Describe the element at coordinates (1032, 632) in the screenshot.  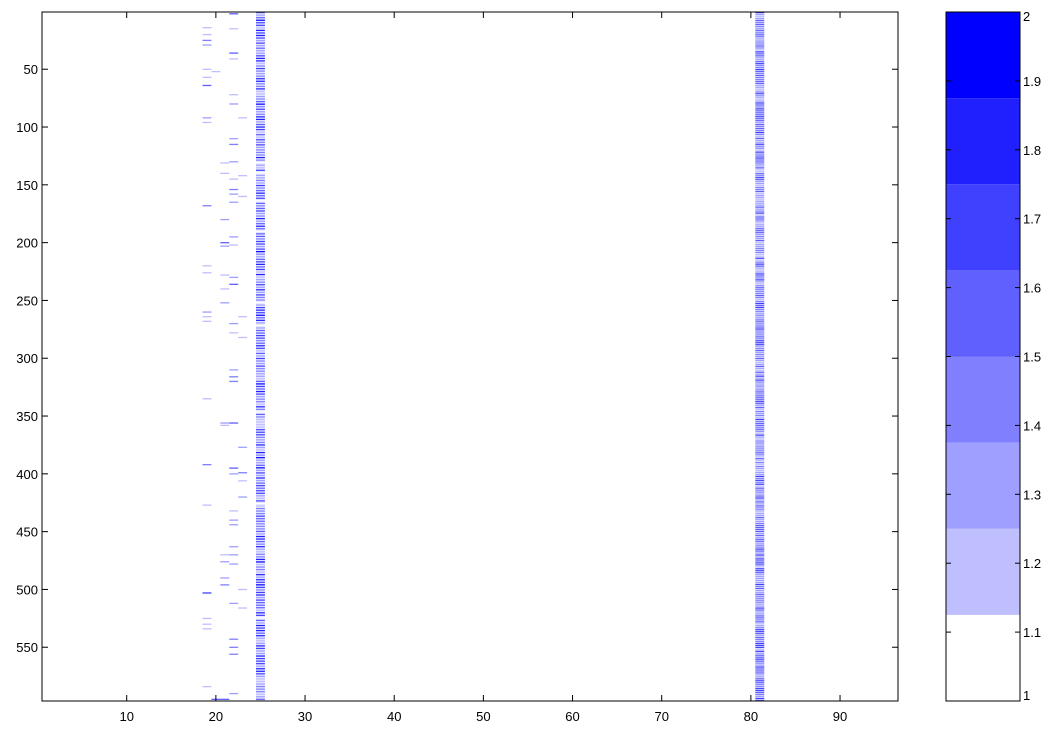
I see `colorbar-tick-label: 1.1` at that location.